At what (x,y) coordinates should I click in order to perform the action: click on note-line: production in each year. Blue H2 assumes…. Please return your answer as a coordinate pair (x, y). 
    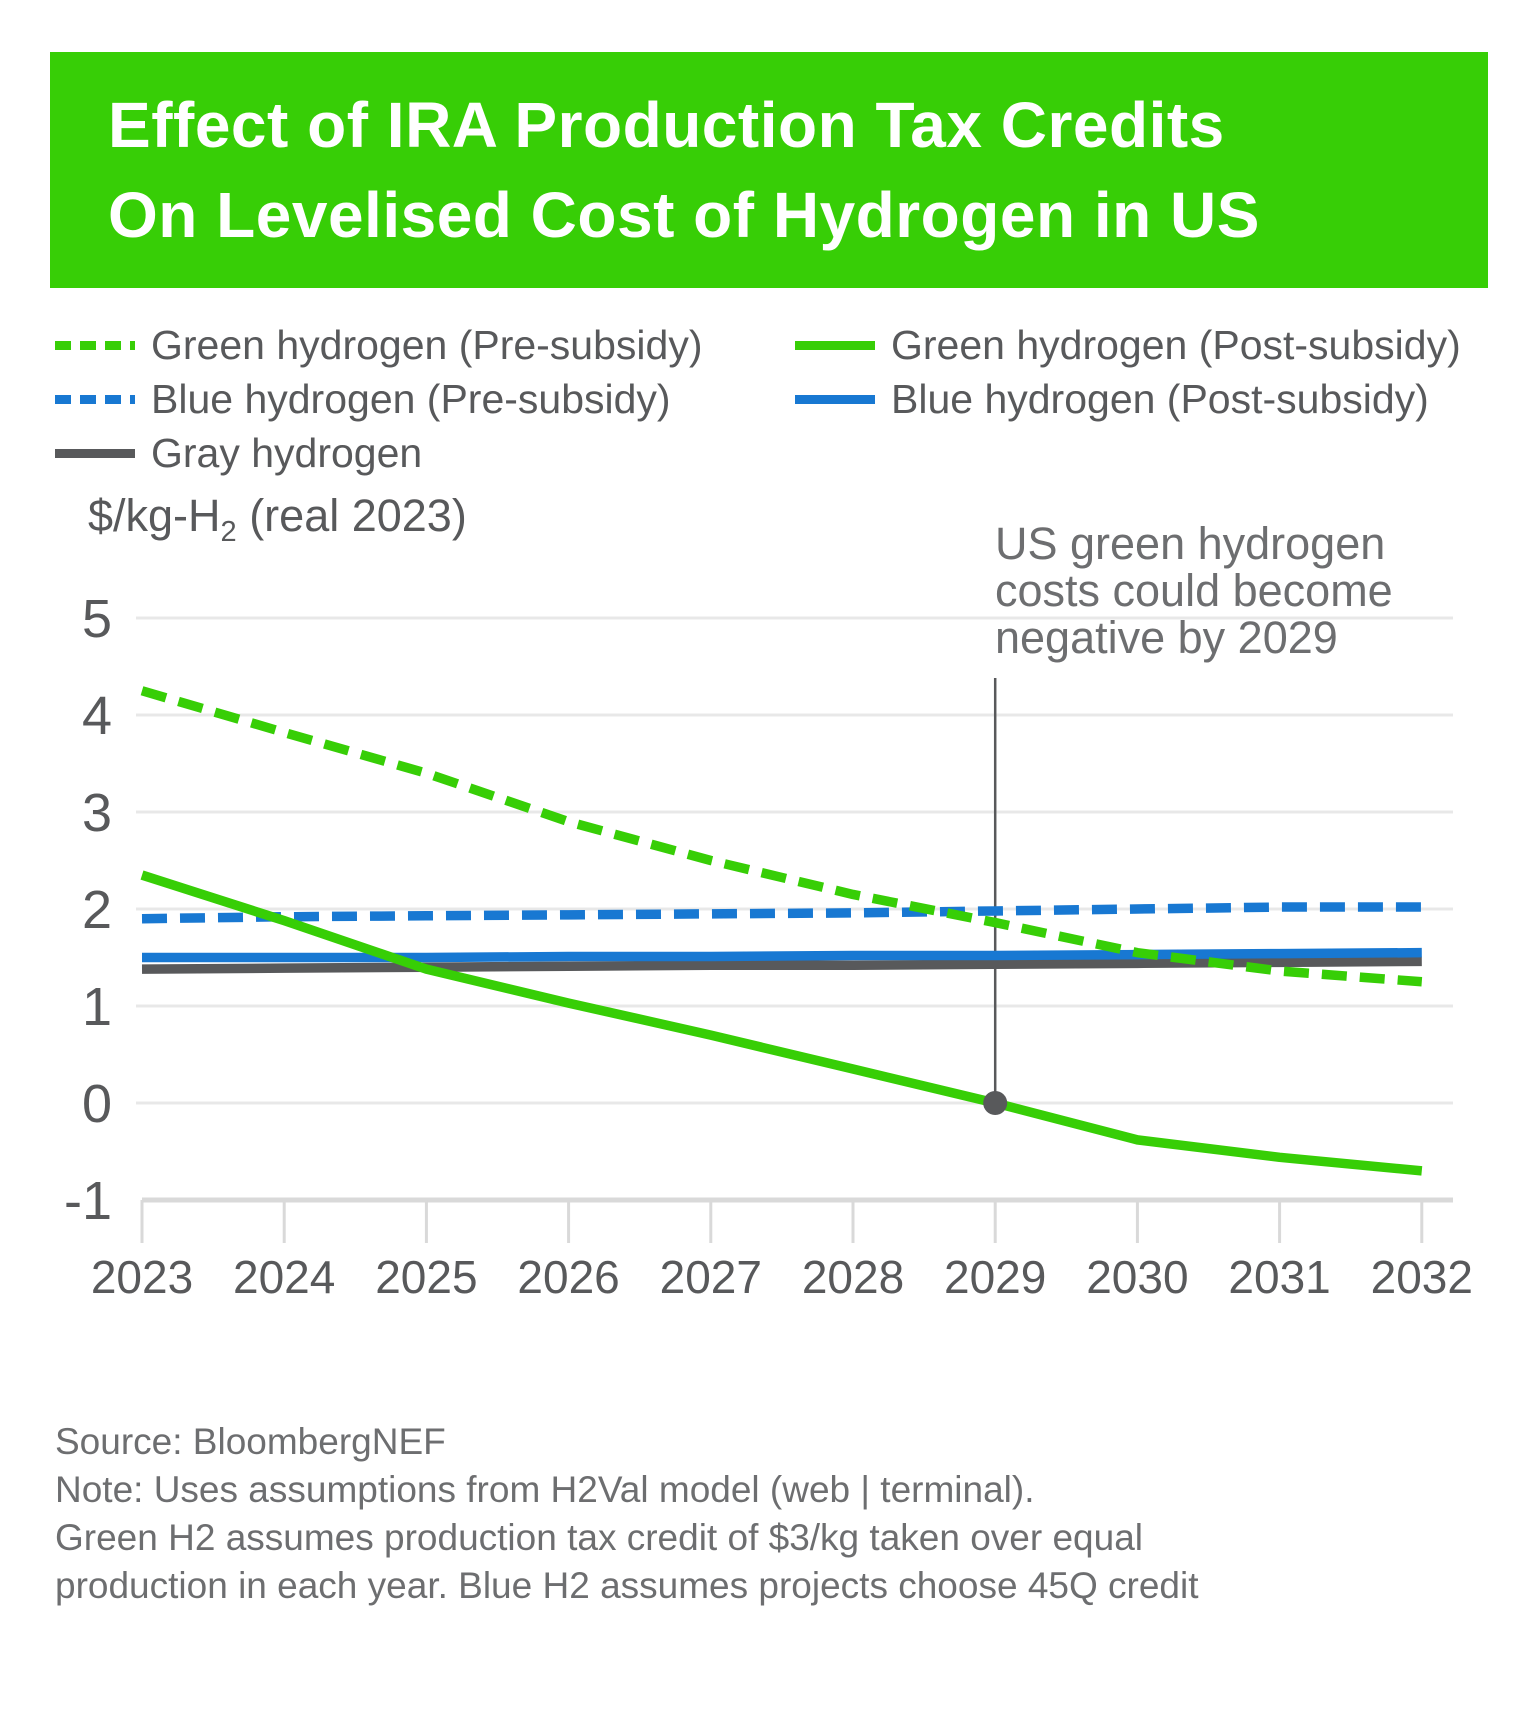
    Looking at the image, I should click on (627, 1585).